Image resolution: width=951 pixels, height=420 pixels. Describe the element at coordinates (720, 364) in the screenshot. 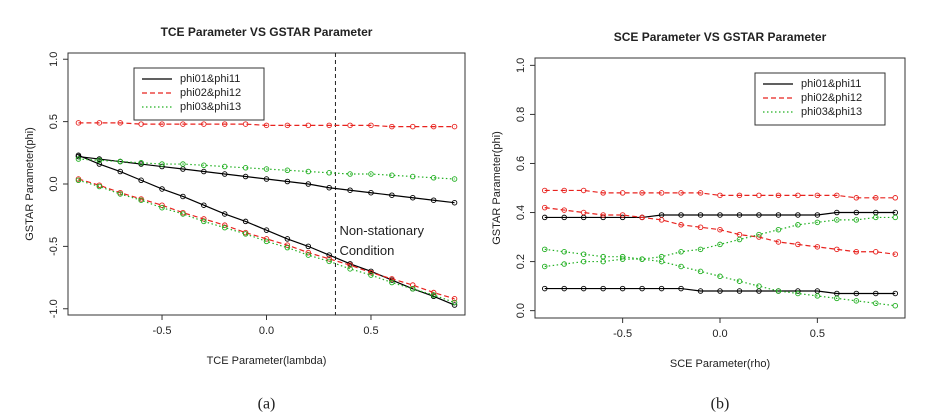

I see `x-axis-label: SCE Parameter(rho)` at that location.